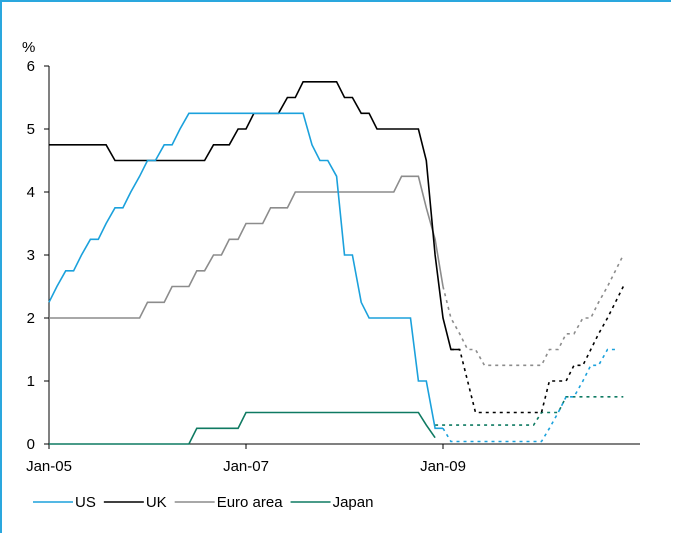 This screenshot has width=673, height=535. What do you see at coordinates (85, 502) in the screenshot?
I see `legend-label-us: US` at bounding box center [85, 502].